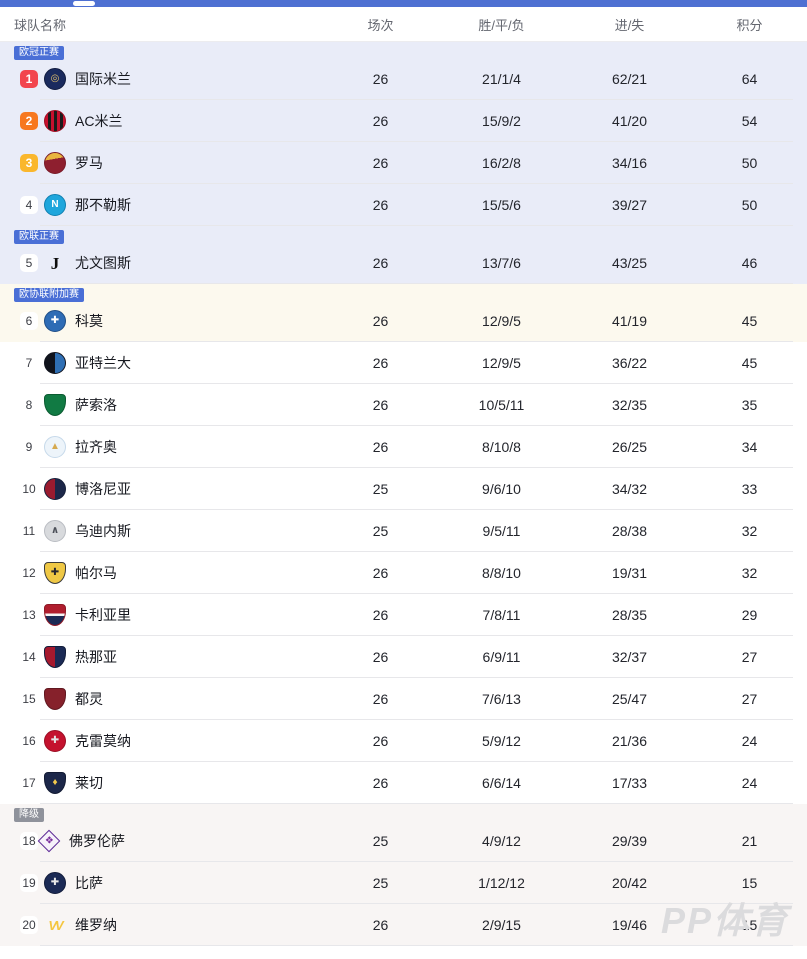 This screenshot has width=807, height=959. What do you see at coordinates (55, 782) in the screenshot?
I see `team-logo-glyph: ♦` at bounding box center [55, 782].